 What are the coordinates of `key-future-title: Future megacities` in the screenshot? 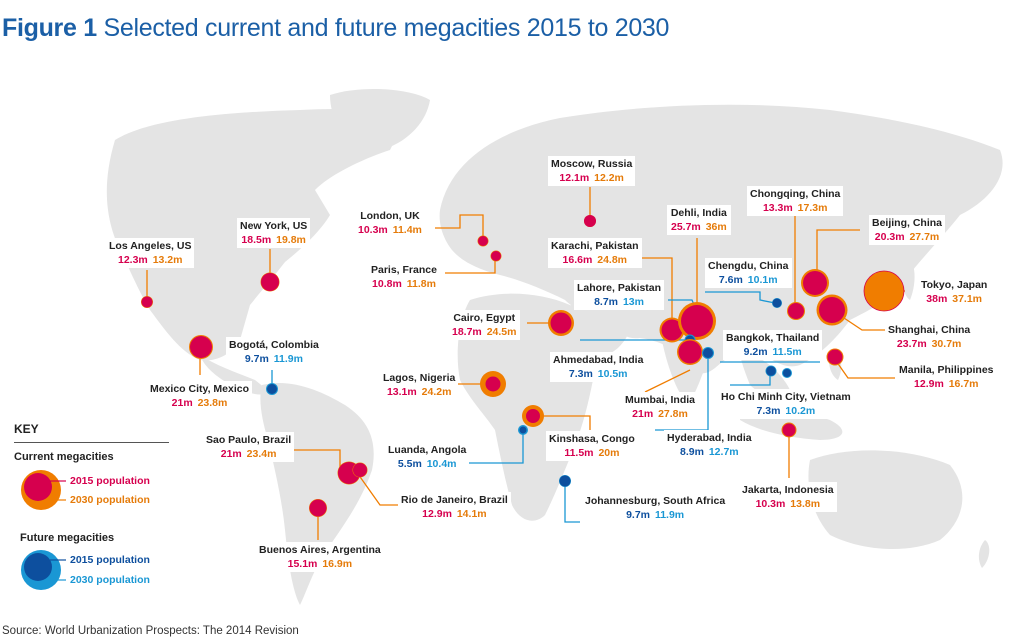 It's located at (67, 538).